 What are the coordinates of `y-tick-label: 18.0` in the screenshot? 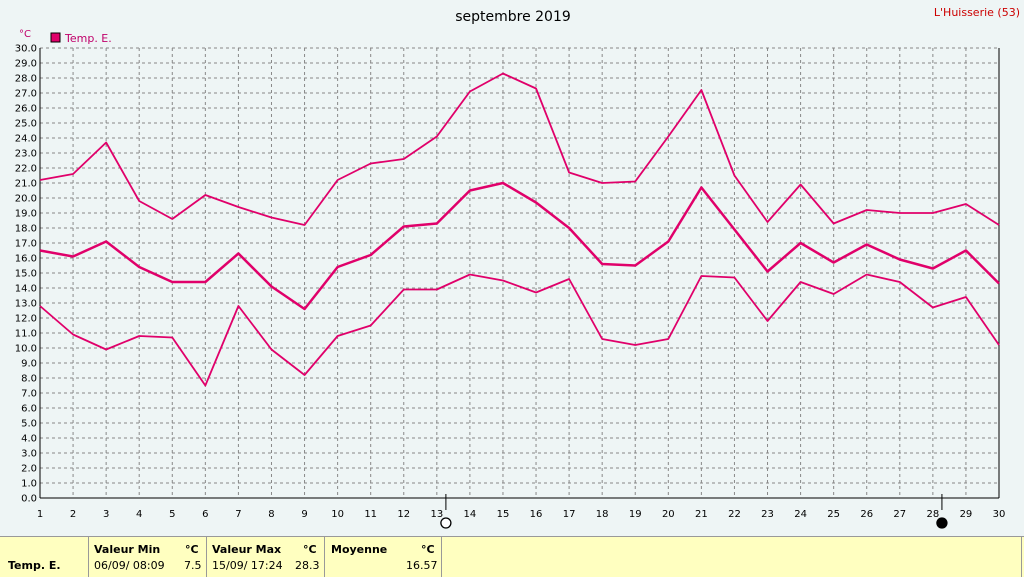 It's located at (26, 229).